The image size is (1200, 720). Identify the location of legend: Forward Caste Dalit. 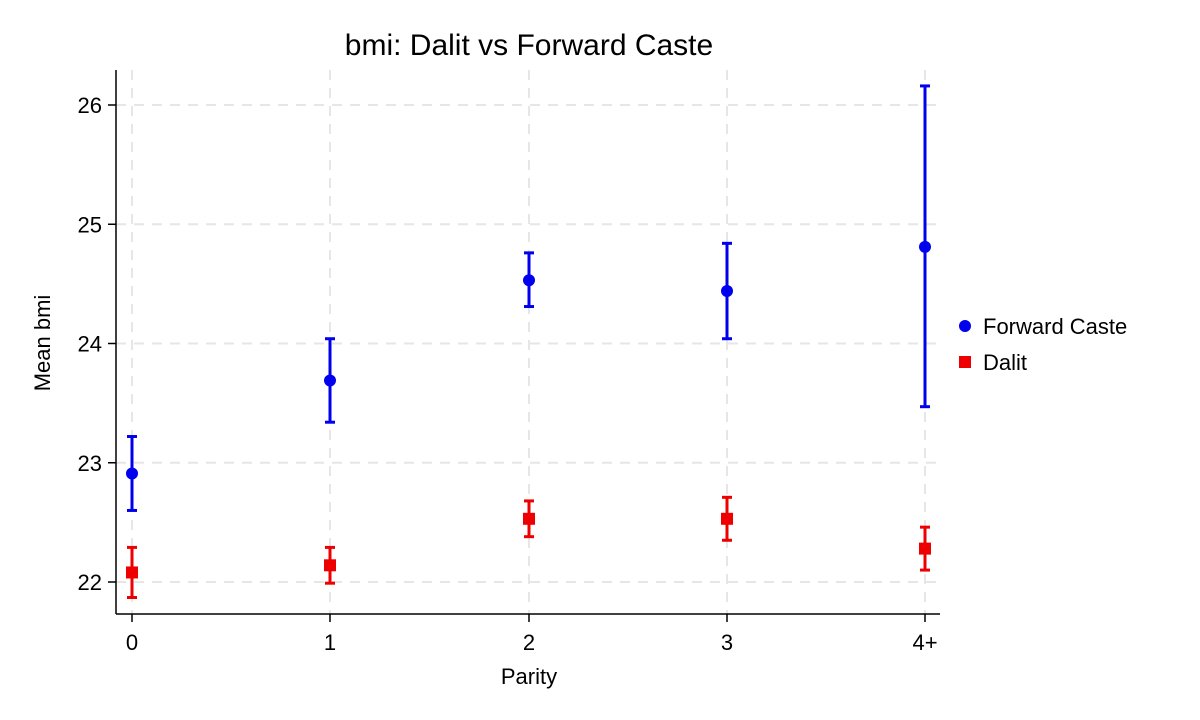
(1043, 344).